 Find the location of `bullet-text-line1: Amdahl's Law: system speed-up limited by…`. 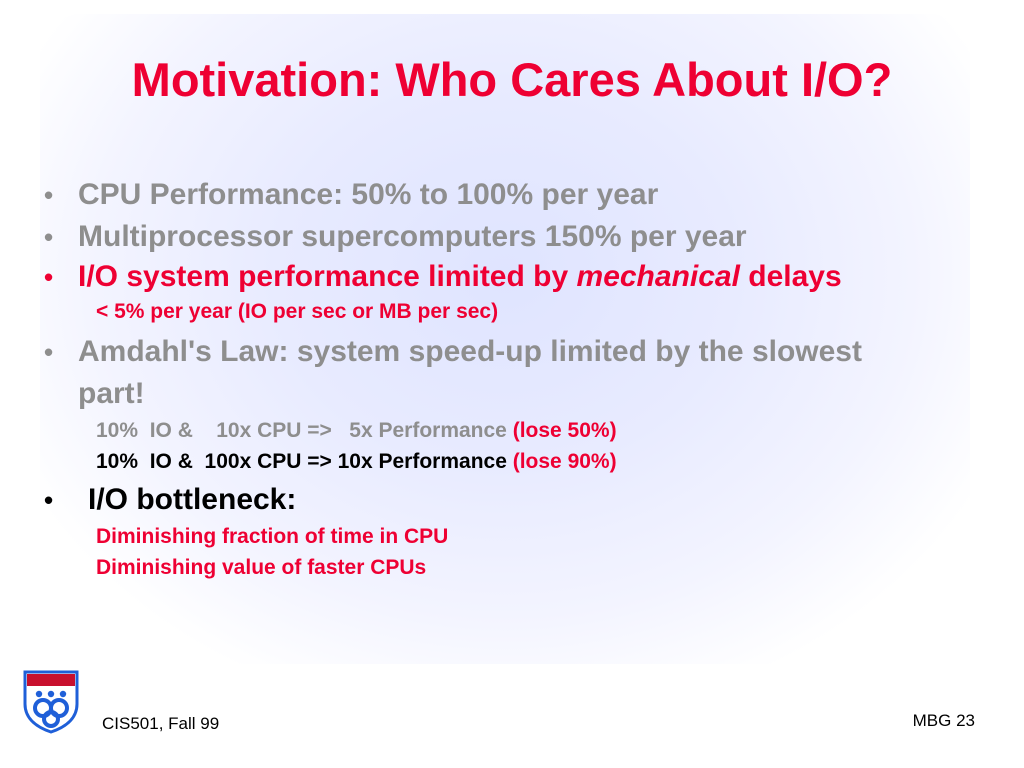

bullet-text-line1: Amdahl's Law: system speed-up limited by… is located at coordinates (470, 351).